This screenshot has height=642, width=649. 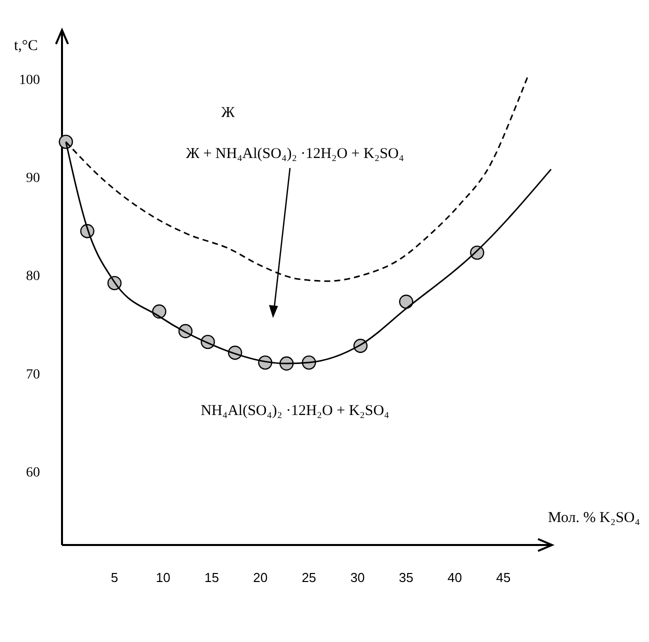 I want to click on x-tick-label: 10, so click(x=163, y=577).